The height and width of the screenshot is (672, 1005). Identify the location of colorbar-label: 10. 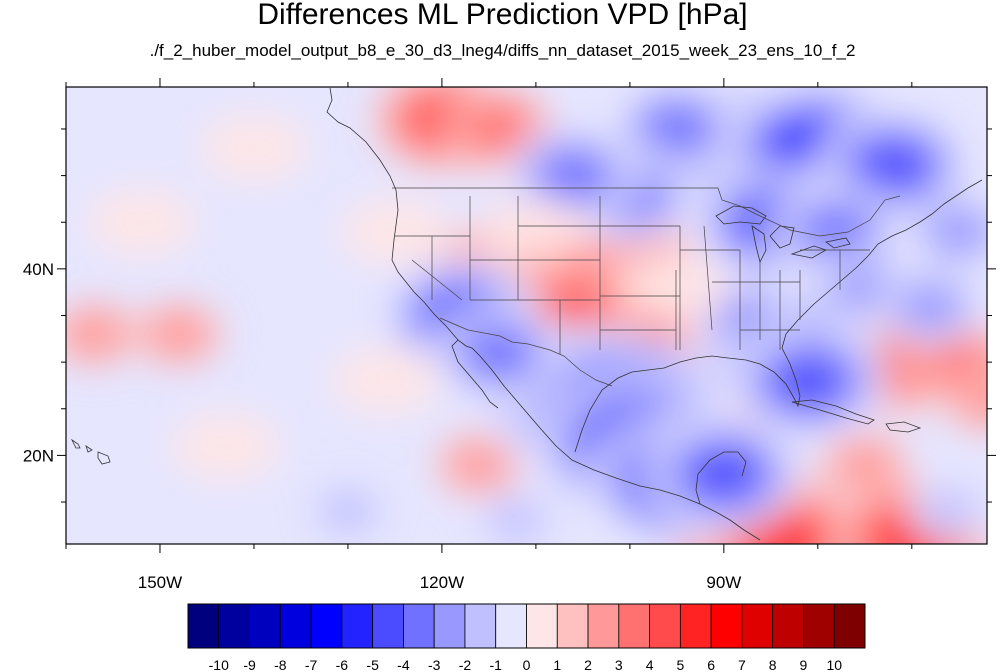
(834, 664).